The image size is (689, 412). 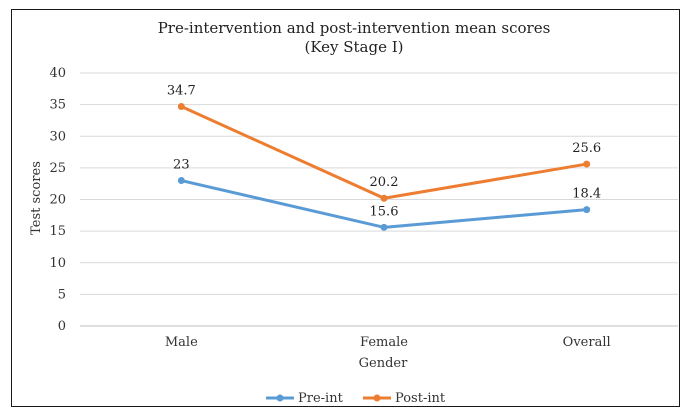 What do you see at coordinates (181, 91) in the screenshot?
I see `data-label: 34.7` at bounding box center [181, 91].